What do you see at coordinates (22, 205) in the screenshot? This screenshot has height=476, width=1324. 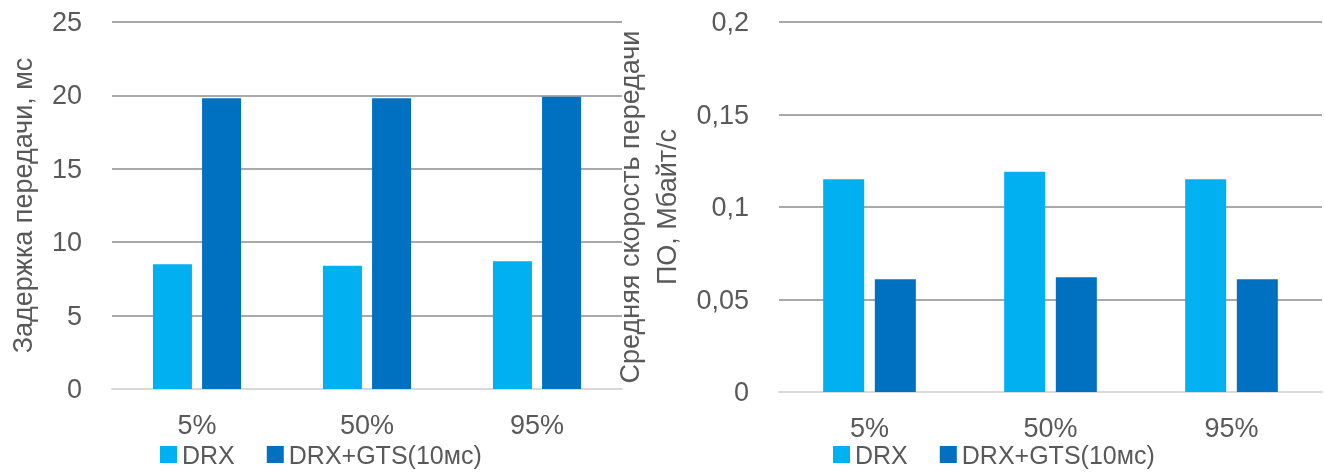 I see `y-axis-title: Задержка передачи, мс` at bounding box center [22, 205].